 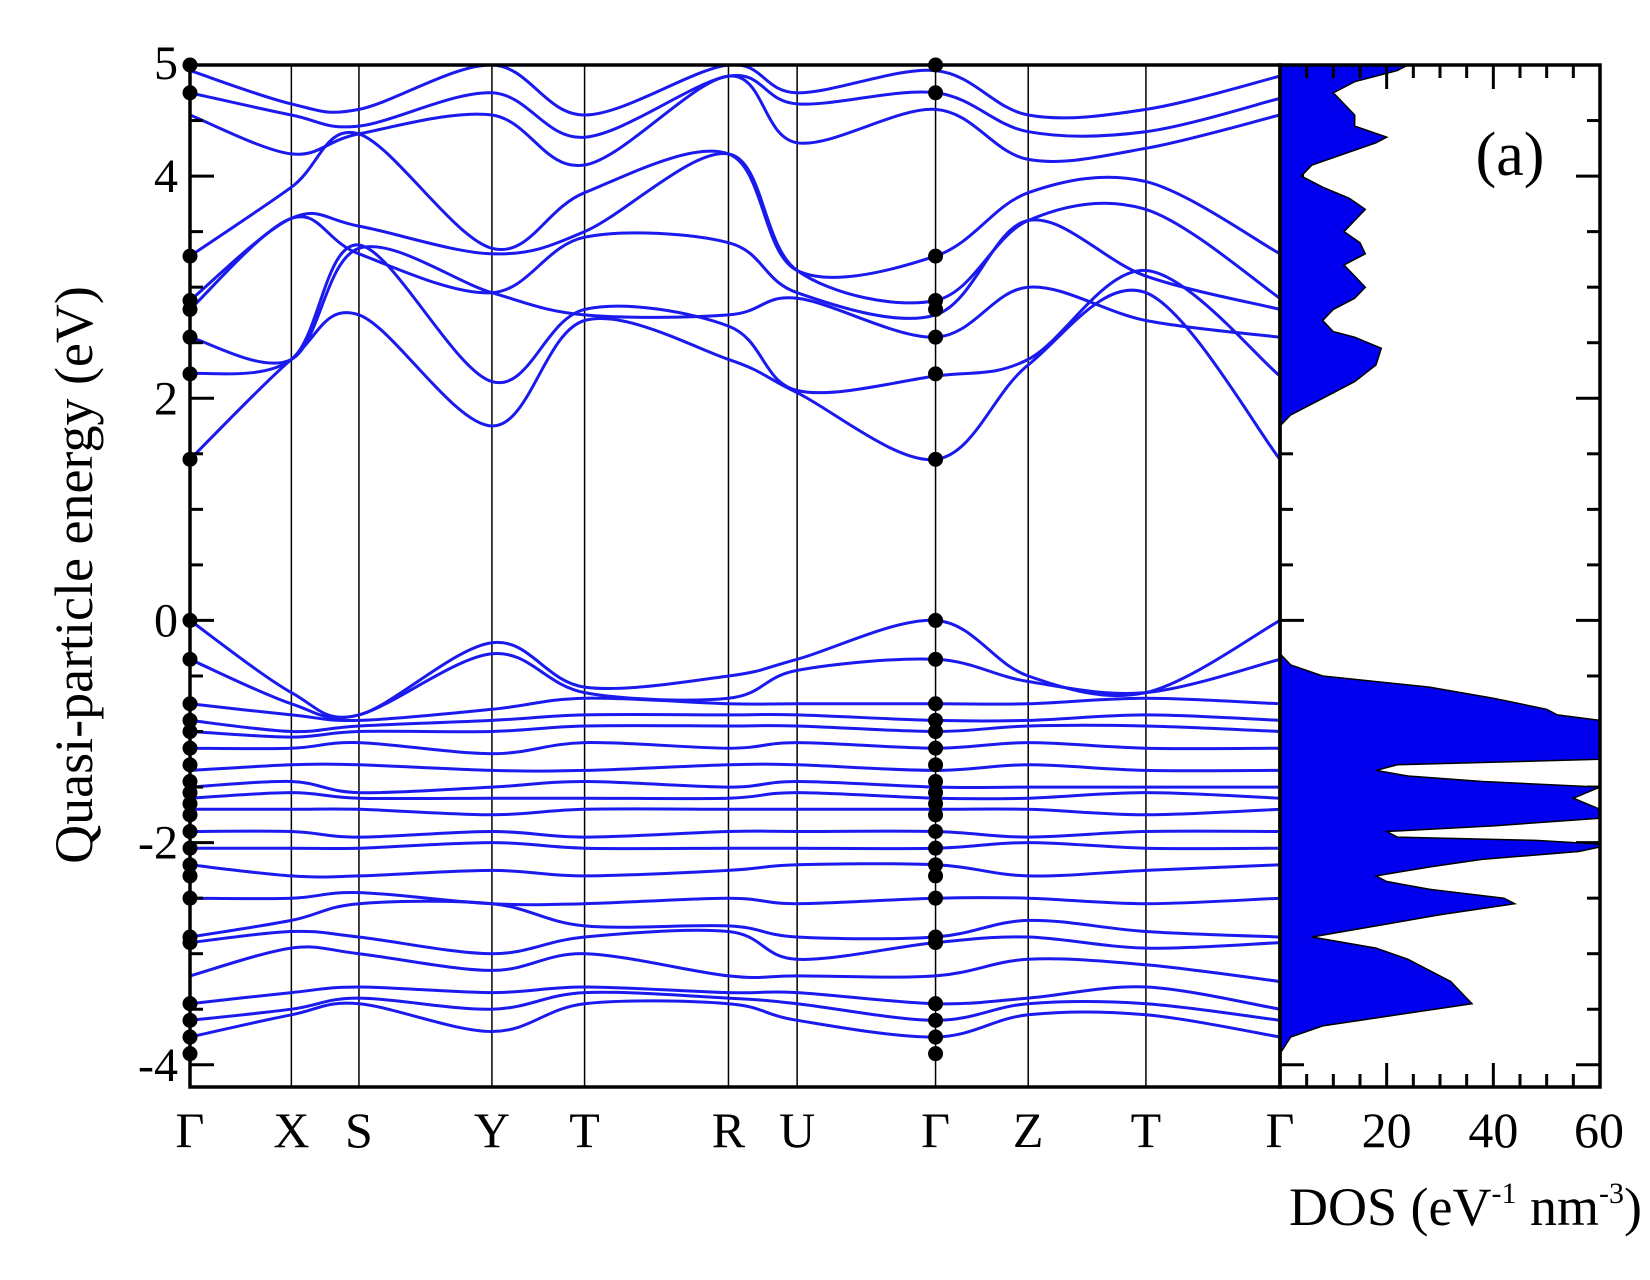 I want to click on dos-xlabel-end: ), so click(x=1633, y=1207).